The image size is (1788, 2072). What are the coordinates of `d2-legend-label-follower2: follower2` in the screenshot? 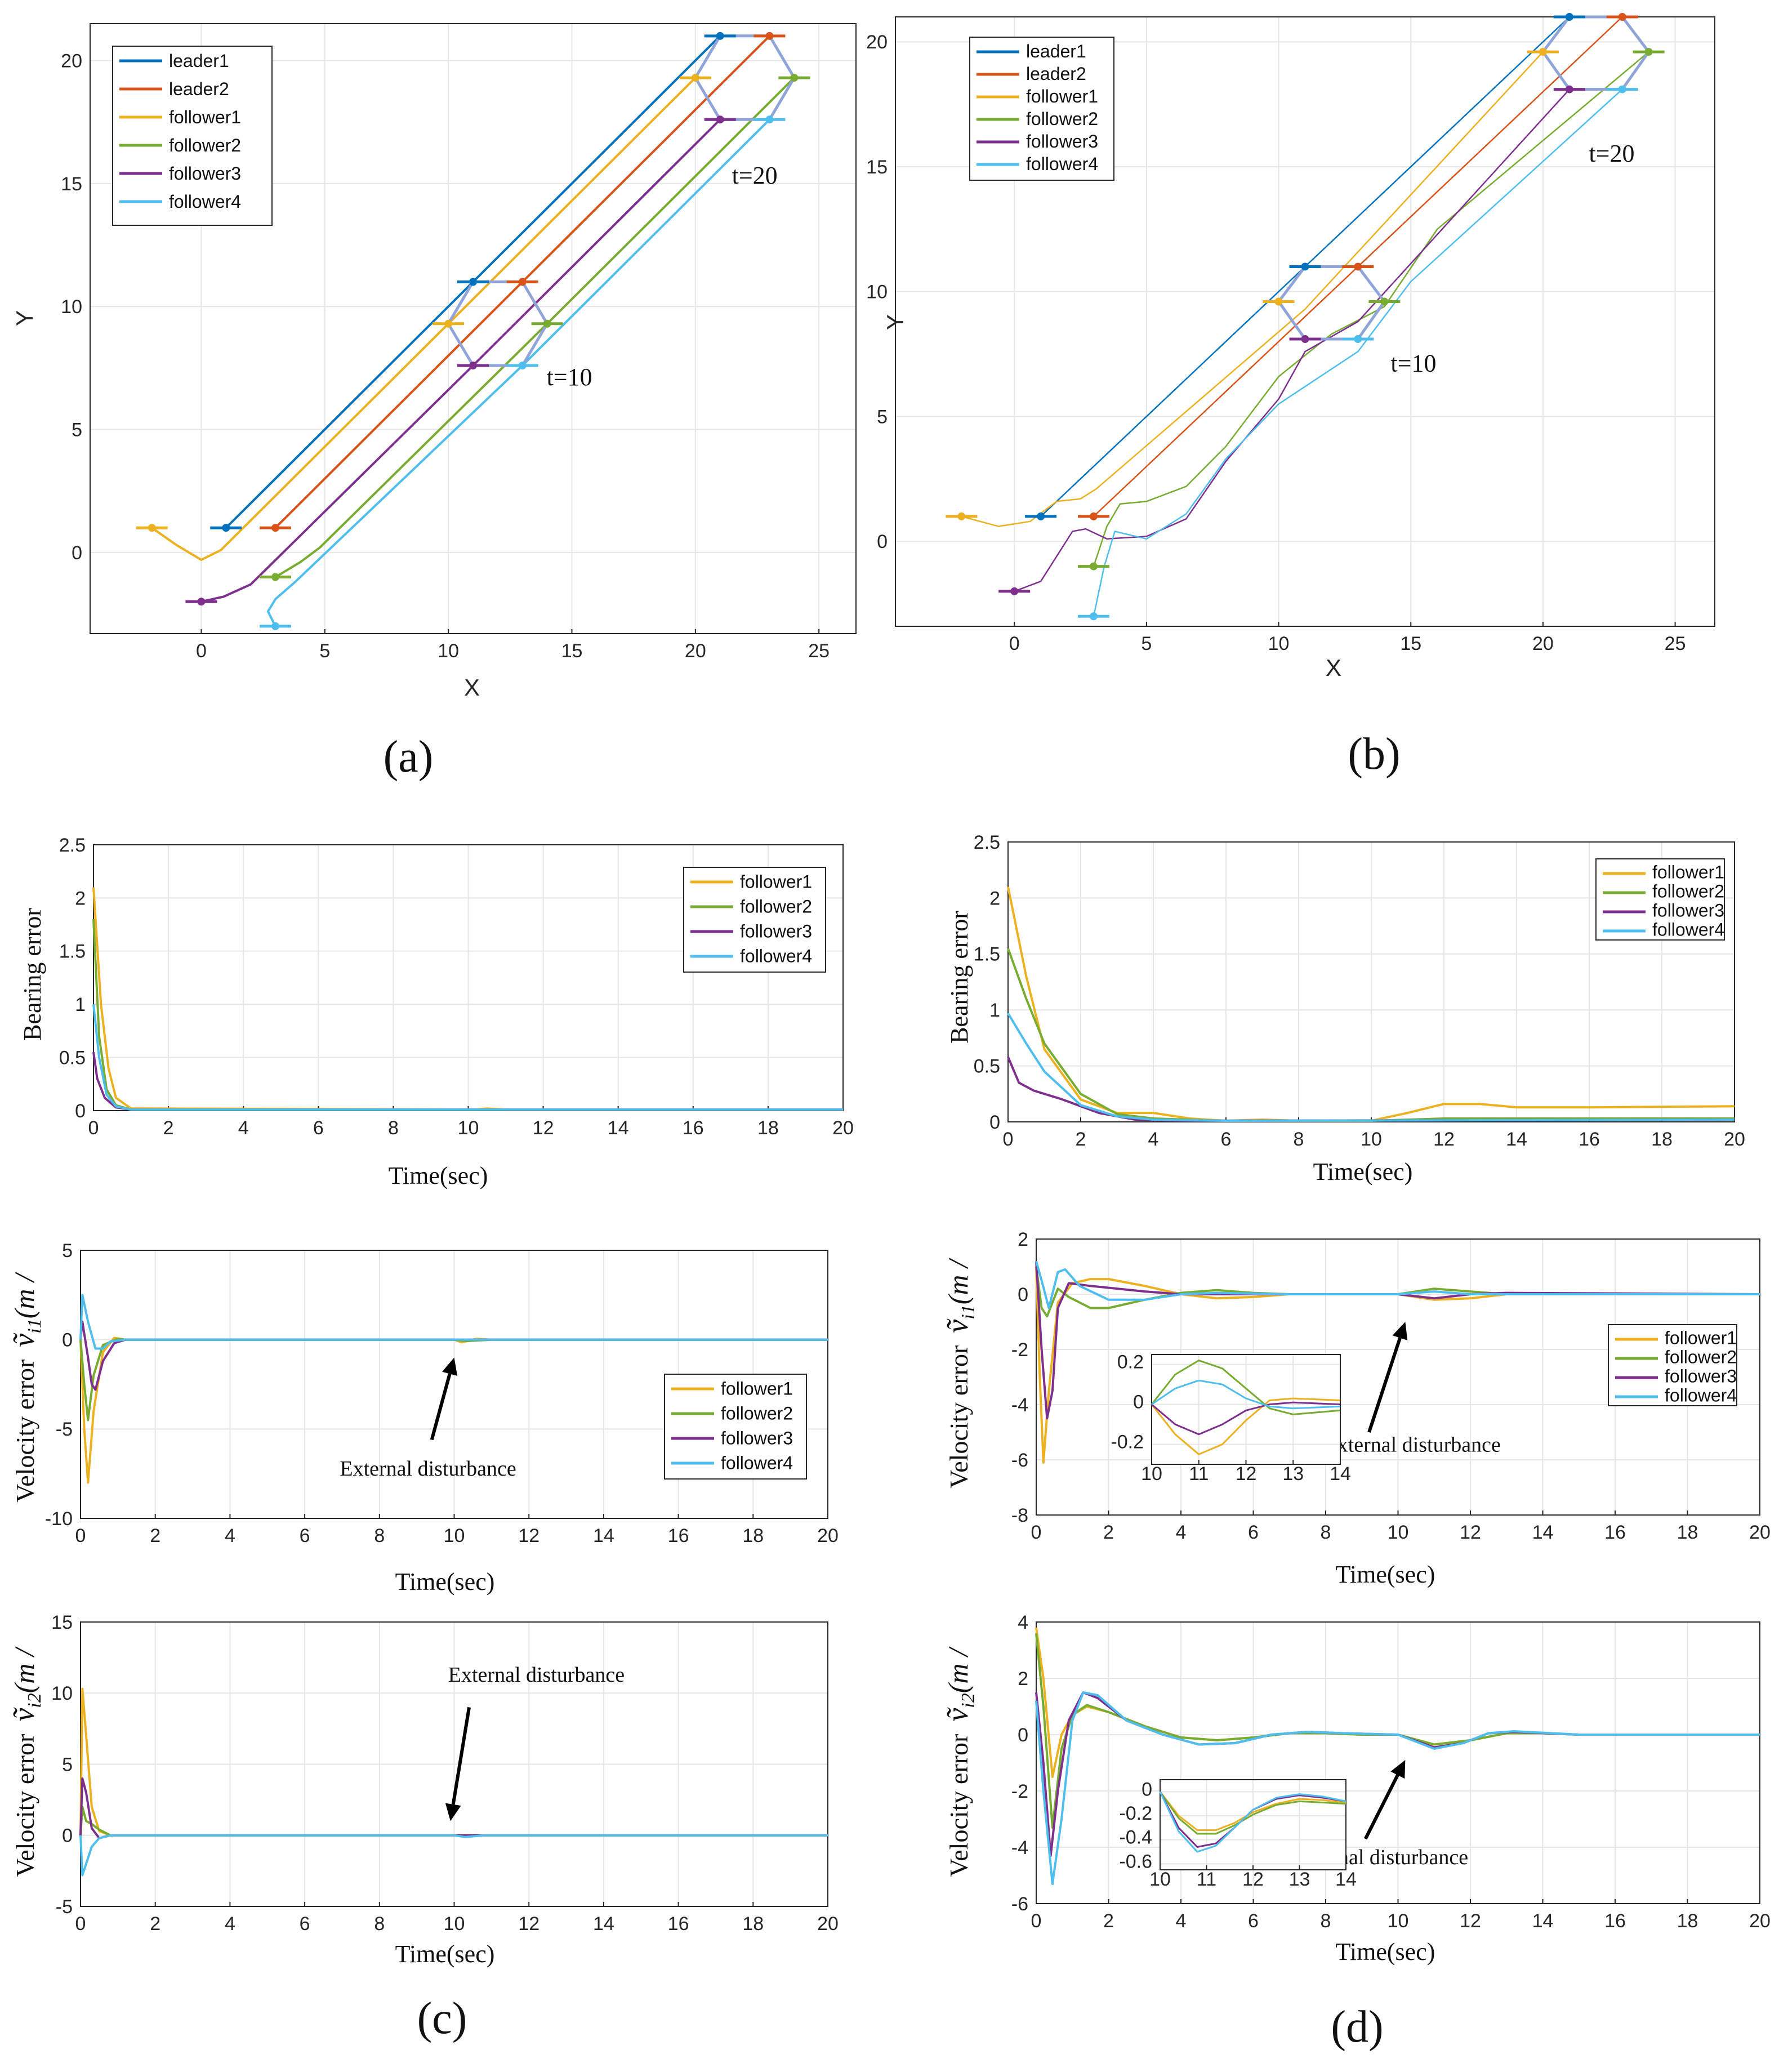 It's located at (1701, 1357).